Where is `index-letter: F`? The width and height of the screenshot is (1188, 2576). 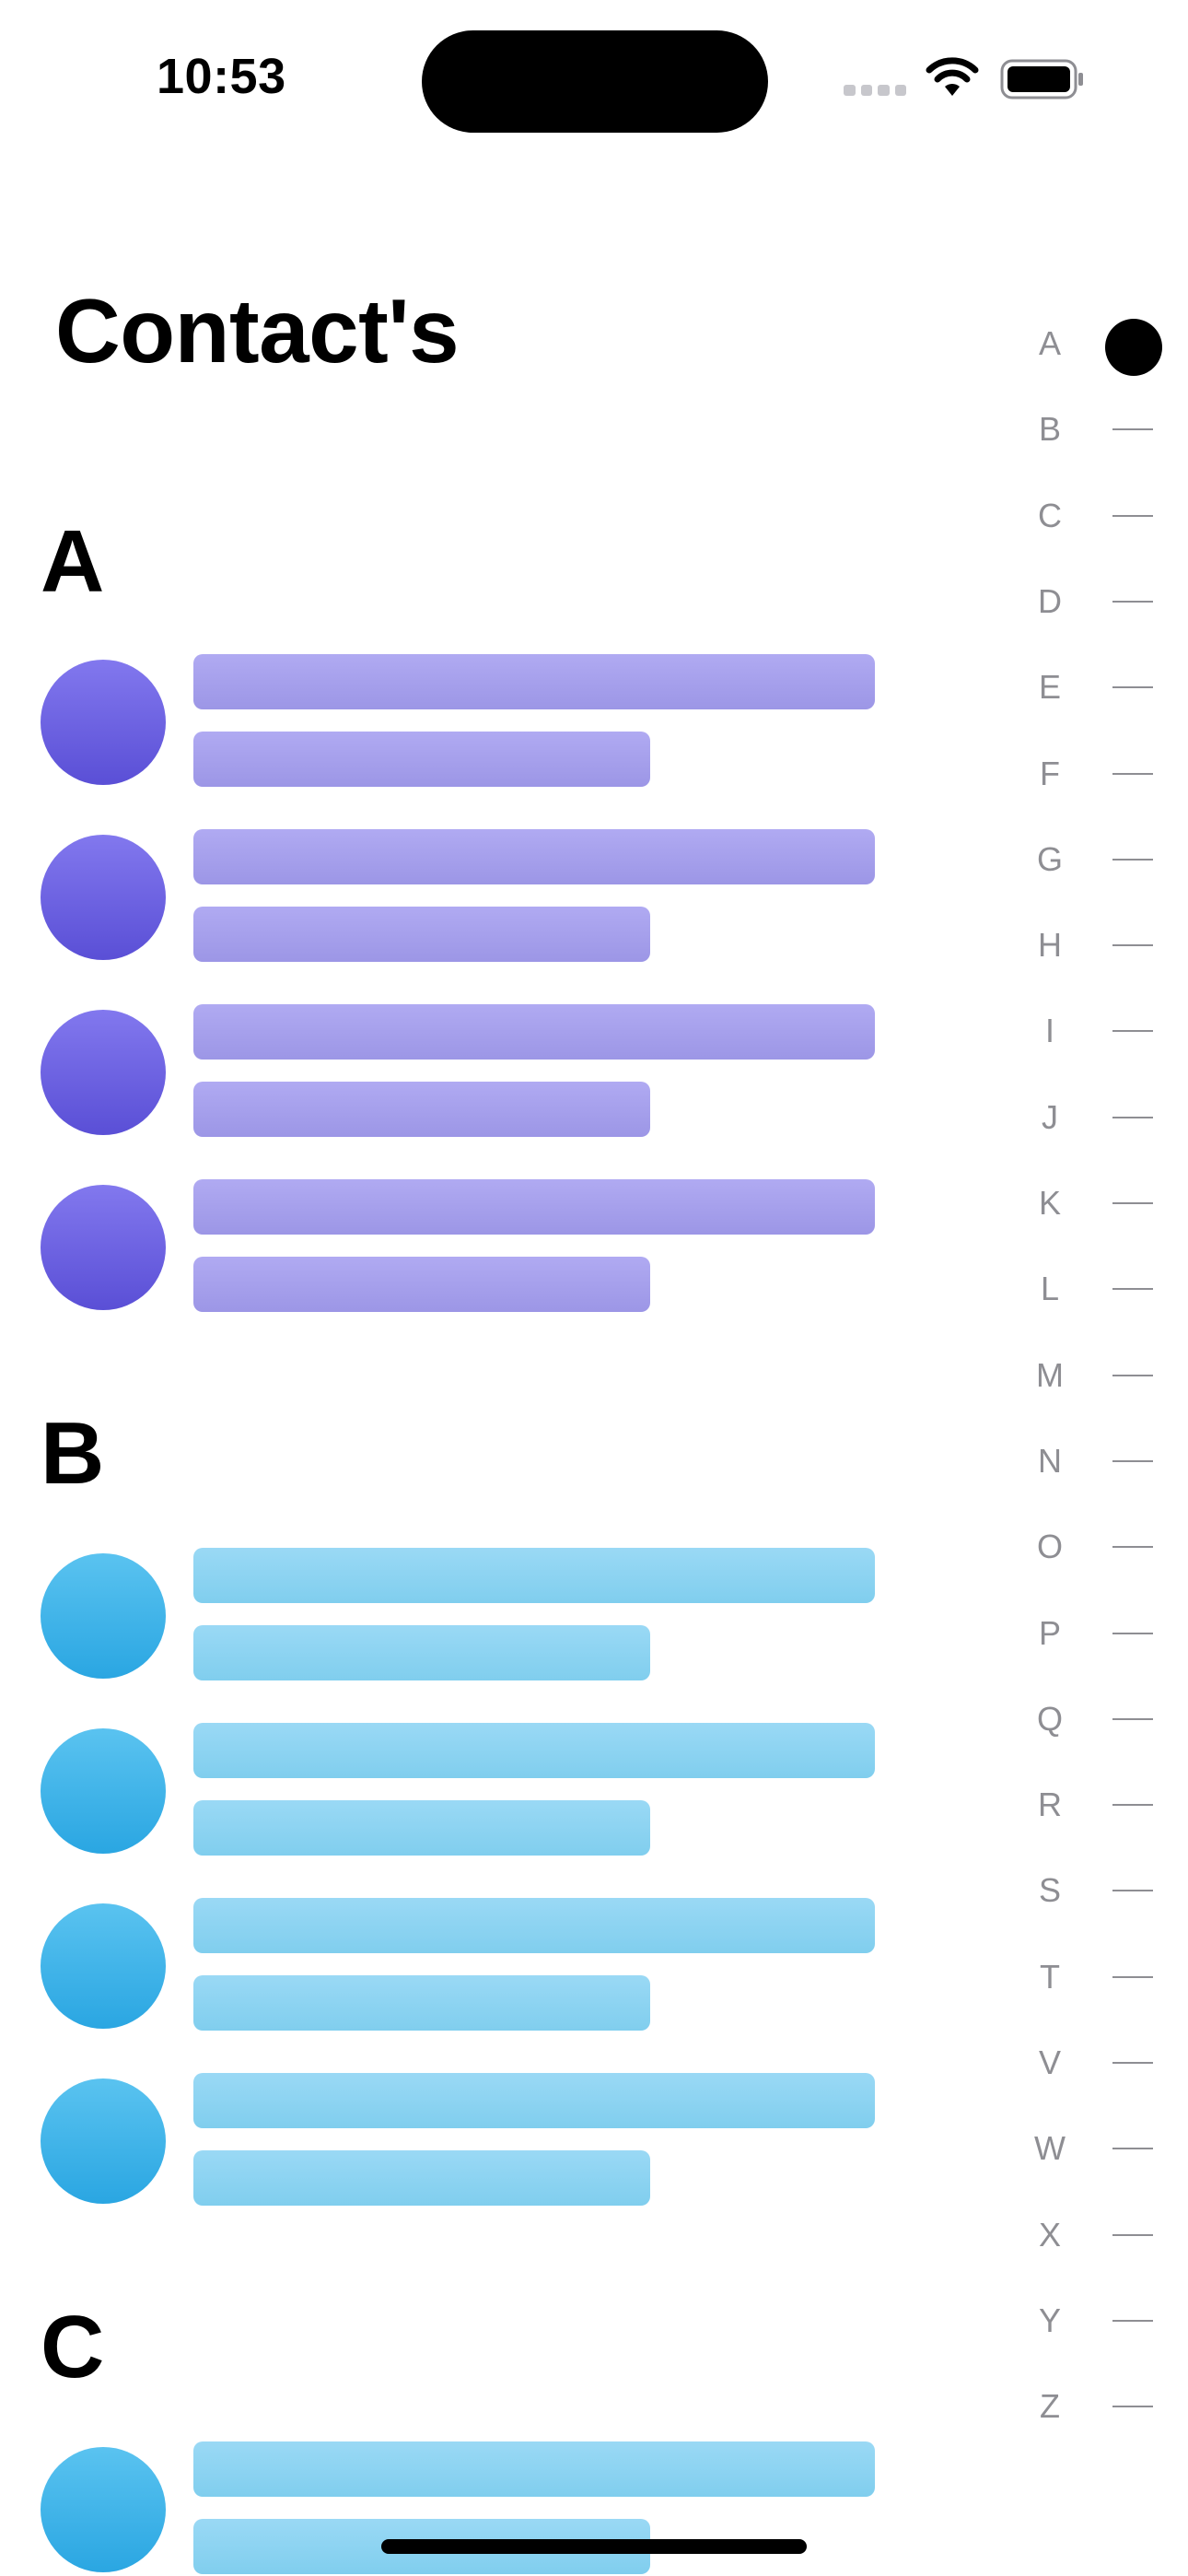
index-letter: F is located at coordinates (1050, 773).